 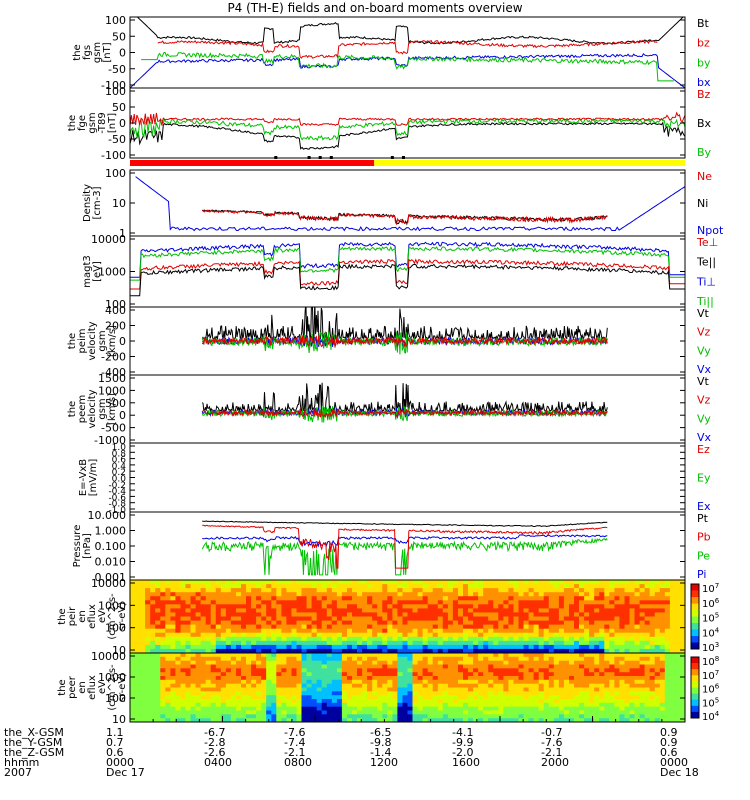 What do you see at coordinates (679, 772) in the screenshot?
I see `ephem-value: Dec 18` at bounding box center [679, 772].